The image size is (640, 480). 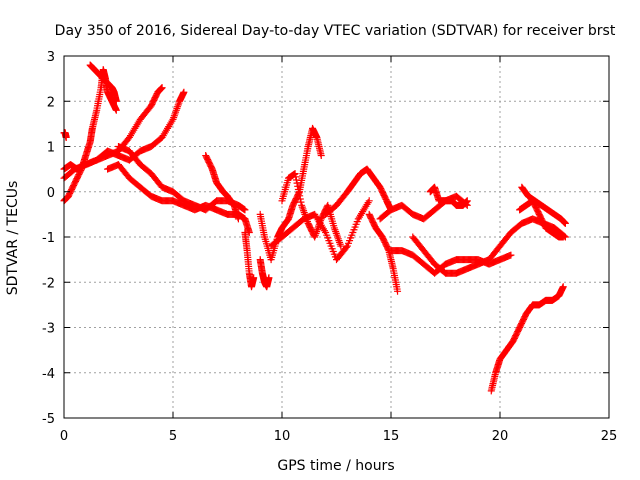 I want to click on y-tick-label: 2, so click(x=51, y=102).